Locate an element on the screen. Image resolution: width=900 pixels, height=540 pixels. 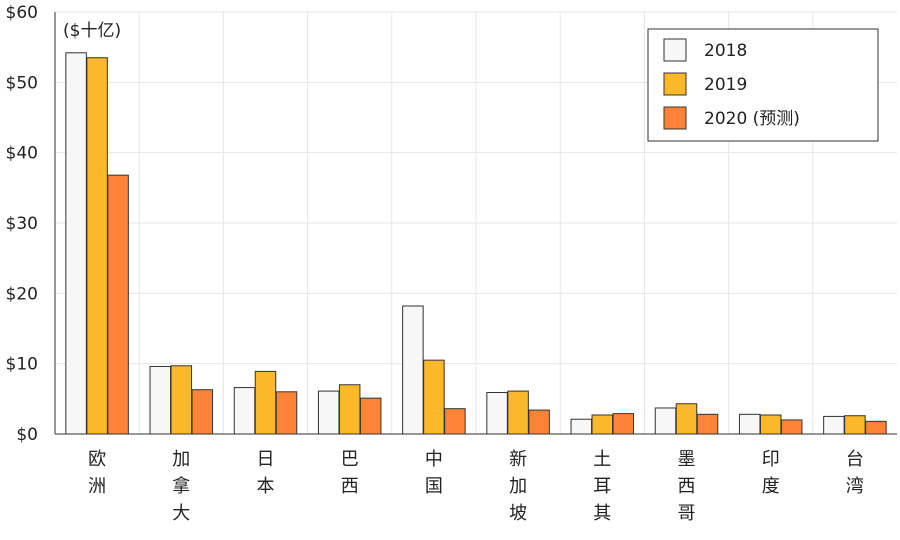
category-label: 欧洲 is located at coordinates (97, 473).